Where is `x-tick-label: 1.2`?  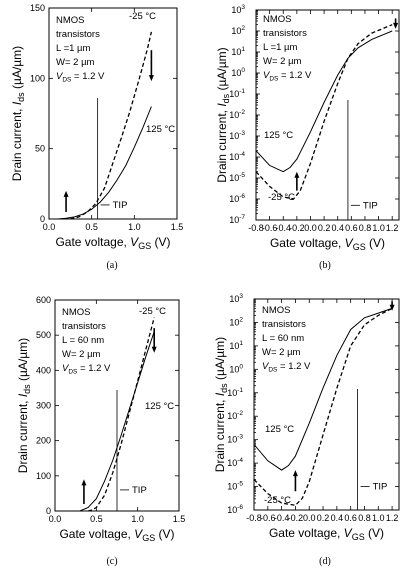
x-tick-label: 1.2 is located at coordinates (392, 228).